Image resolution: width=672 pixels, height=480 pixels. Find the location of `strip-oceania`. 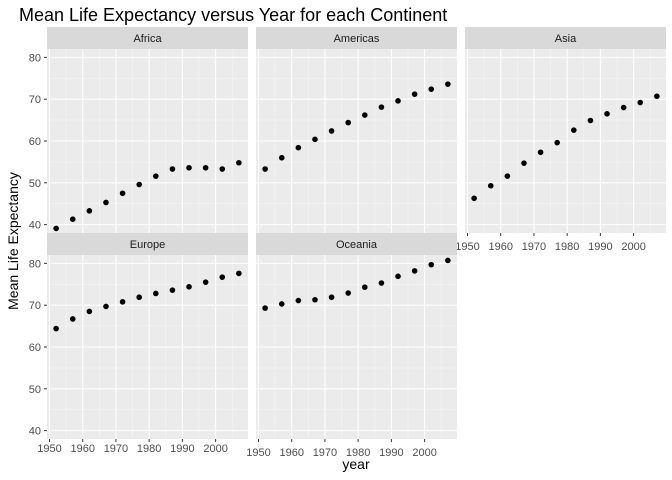

strip-oceania is located at coordinates (356, 244).